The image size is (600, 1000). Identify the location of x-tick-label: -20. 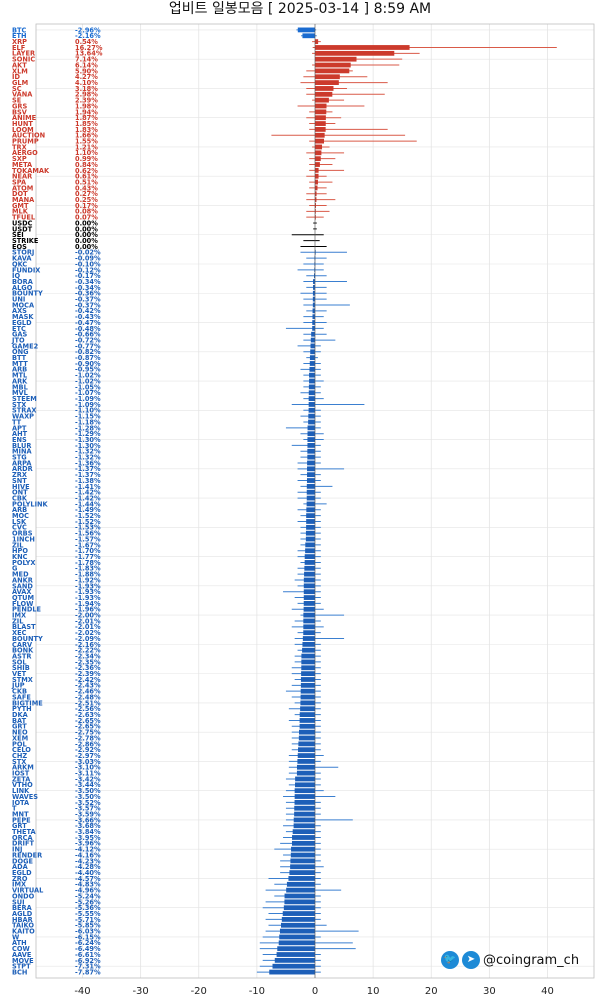
(199, 991).